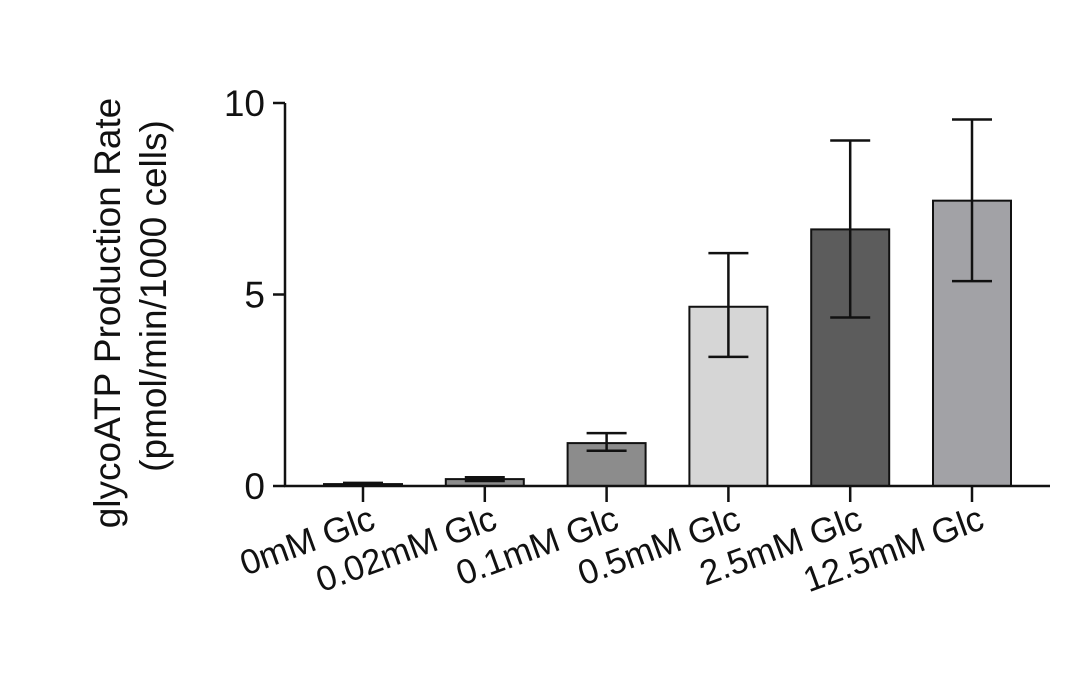  I want to click on y-tick-label: 0, so click(254, 486).